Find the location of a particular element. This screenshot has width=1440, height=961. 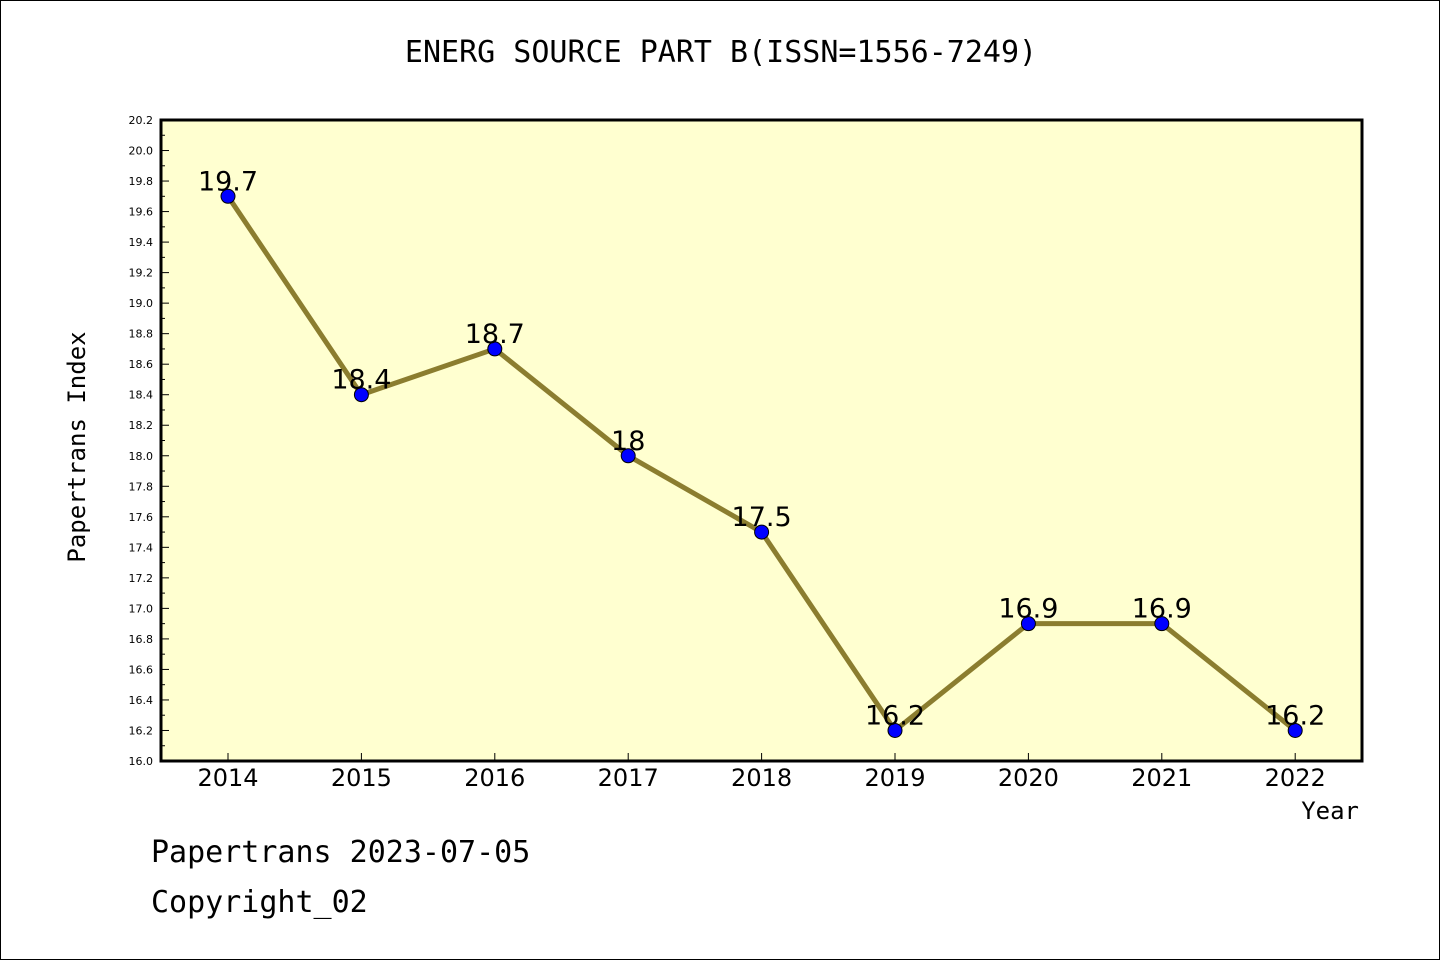

x-tick-label: 2021 is located at coordinates (1161, 778).